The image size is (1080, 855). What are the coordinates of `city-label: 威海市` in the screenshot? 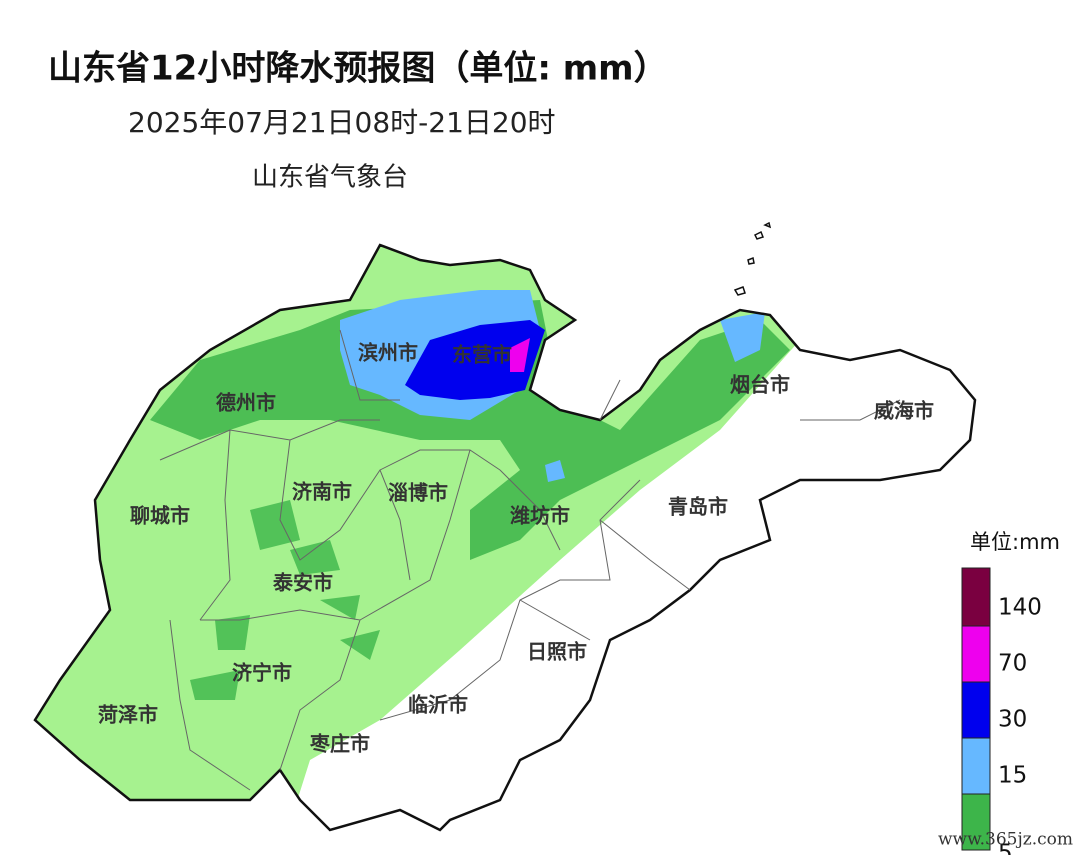 It's located at (904, 411).